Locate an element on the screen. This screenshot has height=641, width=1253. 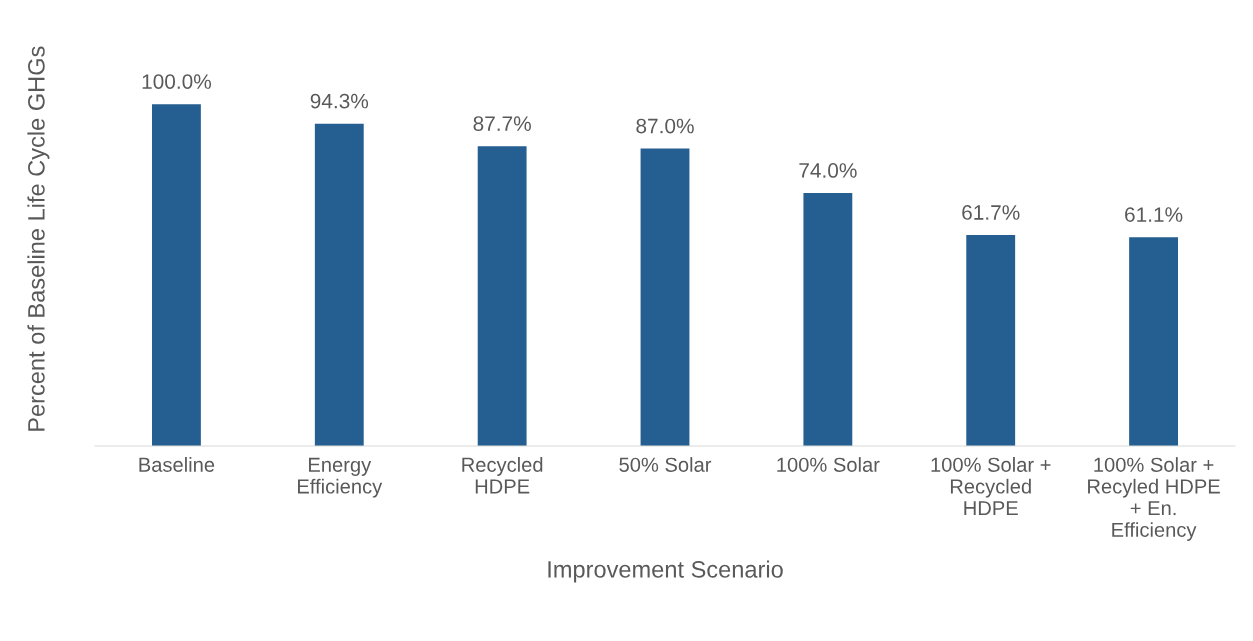
data-label: 94.3% is located at coordinates (339, 101).